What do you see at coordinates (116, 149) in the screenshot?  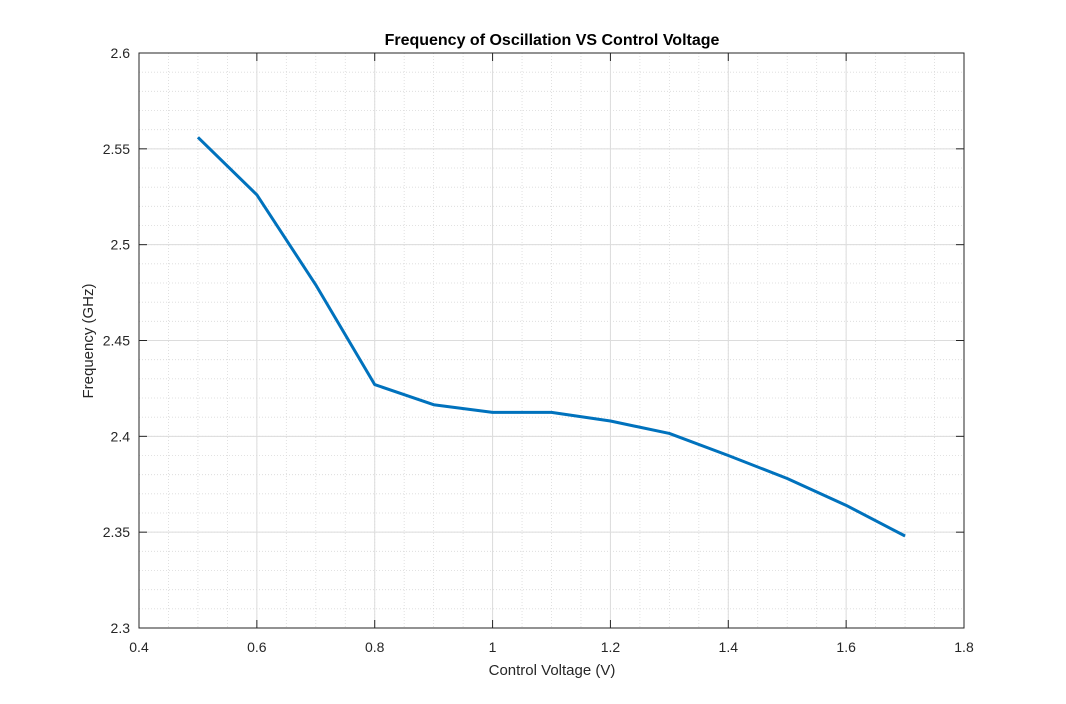 I see `y-tick-label: 2.55` at bounding box center [116, 149].